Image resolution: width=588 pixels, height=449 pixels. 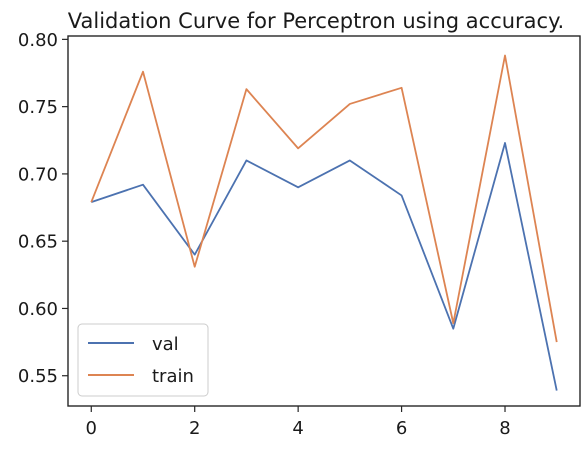 I want to click on y-tick-label: 0.55, so click(x=38, y=376).